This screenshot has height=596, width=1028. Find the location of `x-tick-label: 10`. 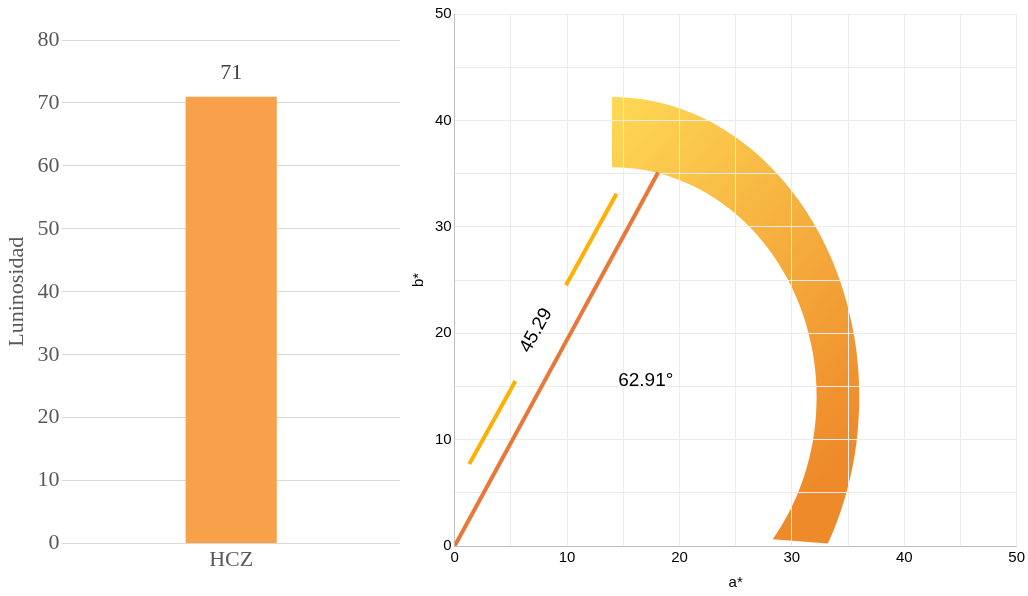

x-tick-label: 10 is located at coordinates (567, 557).